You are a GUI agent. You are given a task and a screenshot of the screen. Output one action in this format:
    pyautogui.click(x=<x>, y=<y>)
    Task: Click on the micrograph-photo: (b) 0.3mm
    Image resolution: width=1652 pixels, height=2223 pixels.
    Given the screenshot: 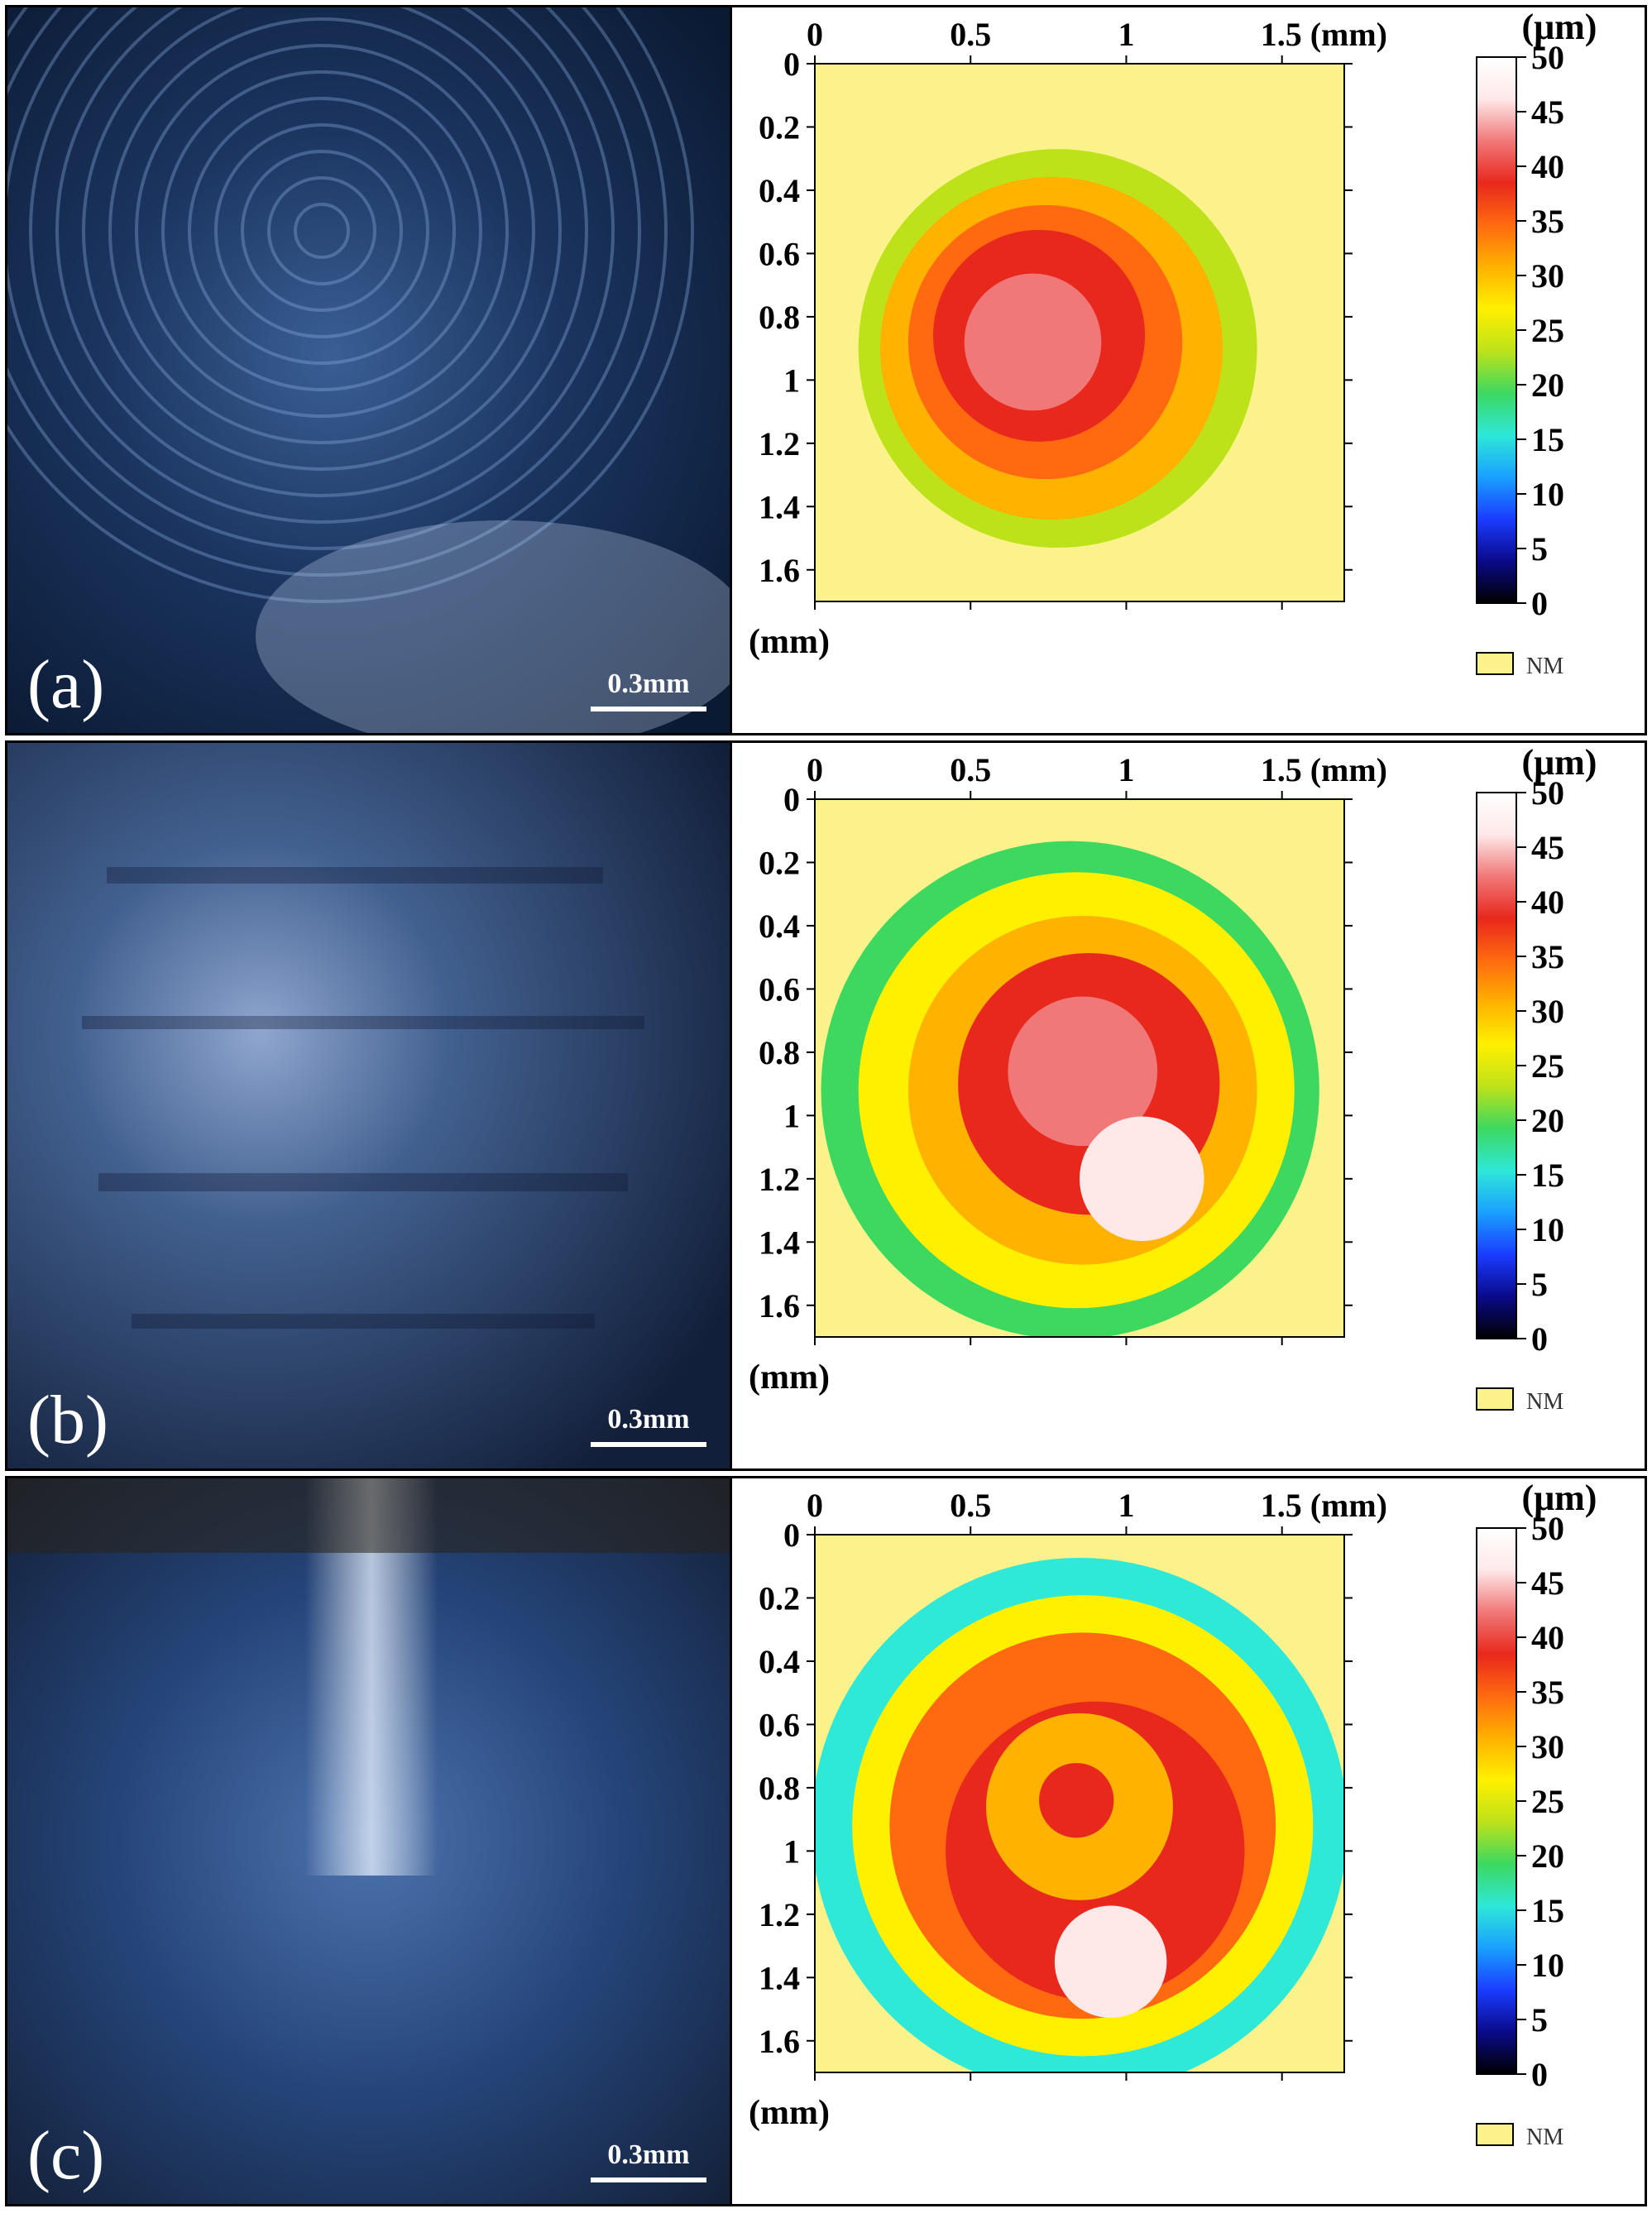 What is the action you would take?
    pyautogui.click(x=369, y=1105)
    